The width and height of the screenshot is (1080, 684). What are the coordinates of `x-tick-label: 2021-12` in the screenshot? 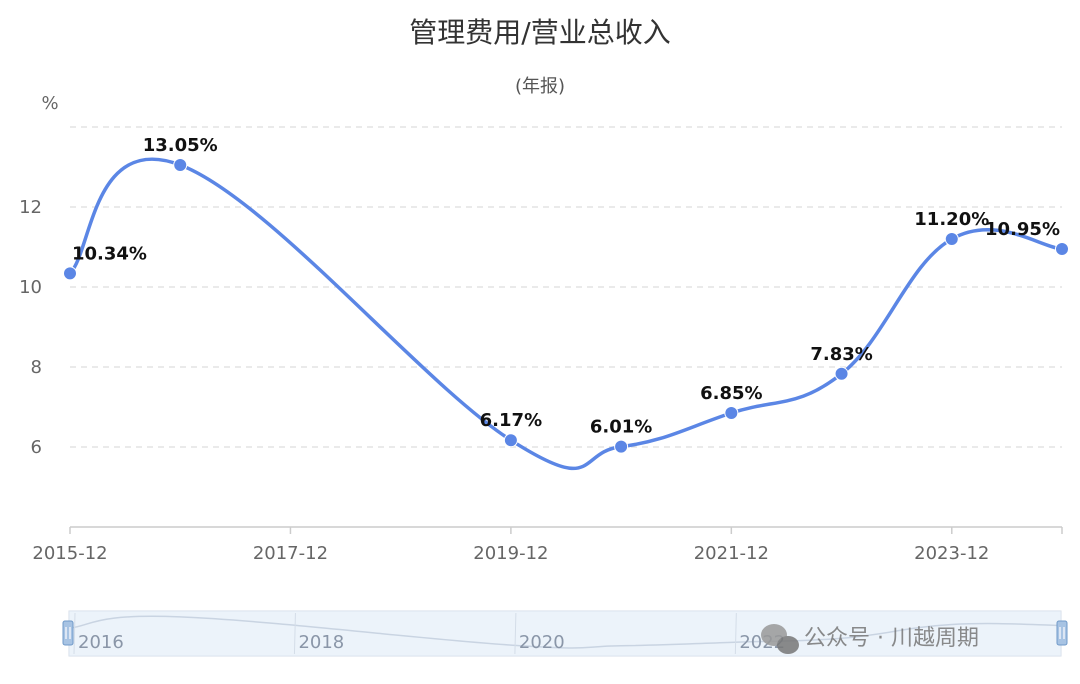 It's located at (731, 553).